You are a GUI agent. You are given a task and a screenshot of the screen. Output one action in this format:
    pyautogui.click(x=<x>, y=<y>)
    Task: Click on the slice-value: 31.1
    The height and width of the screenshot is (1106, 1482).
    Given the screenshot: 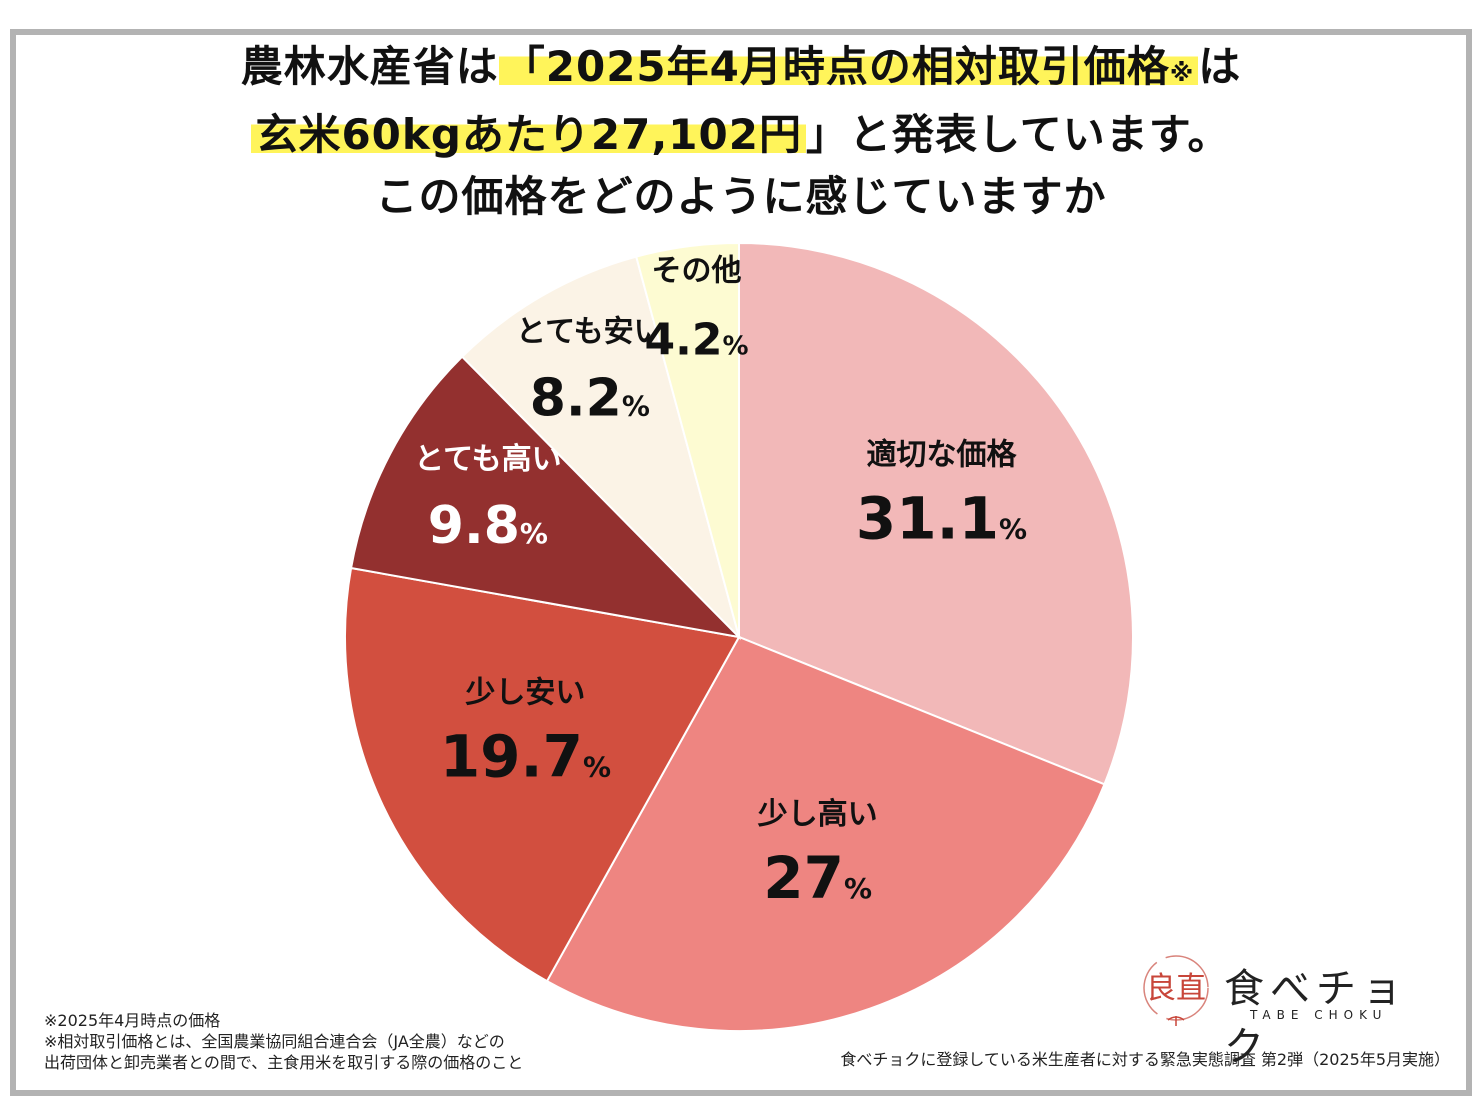 What is the action you would take?
    pyautogui.click(x=927, y=518)
    